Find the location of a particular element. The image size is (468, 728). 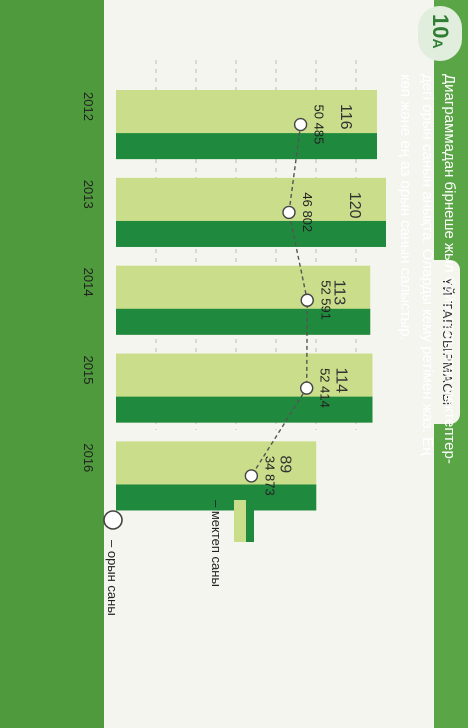

bar-dark-2016 is located at coordinates (216, 497).